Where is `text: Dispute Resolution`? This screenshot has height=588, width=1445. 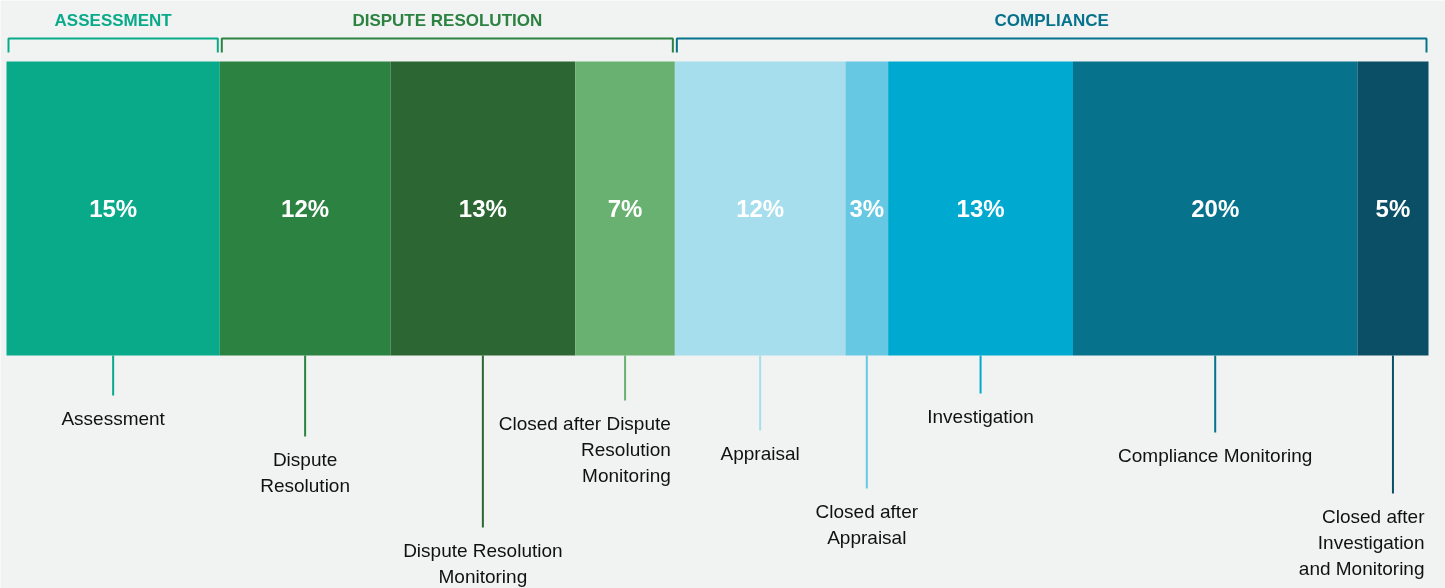
text: Dispute Resolution is located at coordinates (305, 472).